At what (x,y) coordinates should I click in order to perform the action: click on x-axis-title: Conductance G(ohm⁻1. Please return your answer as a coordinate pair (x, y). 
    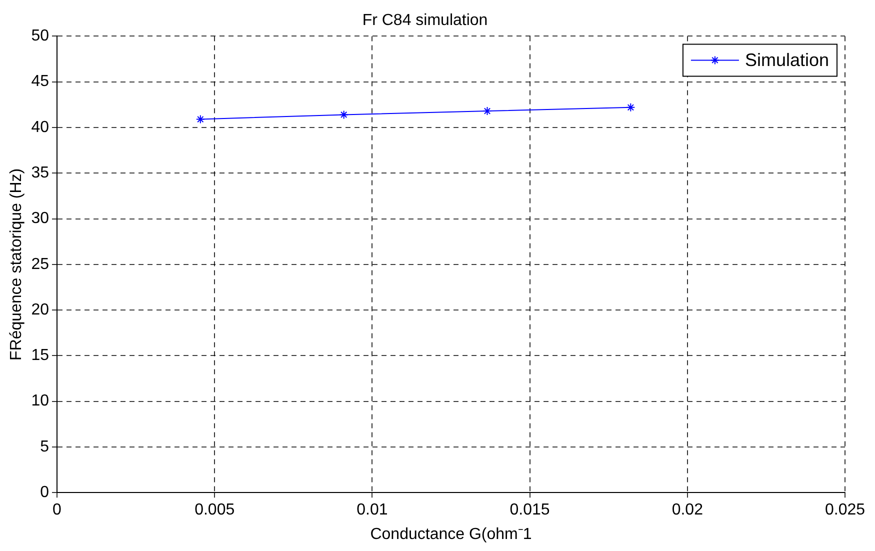
    Looking at the image, I should click on (451, 534).